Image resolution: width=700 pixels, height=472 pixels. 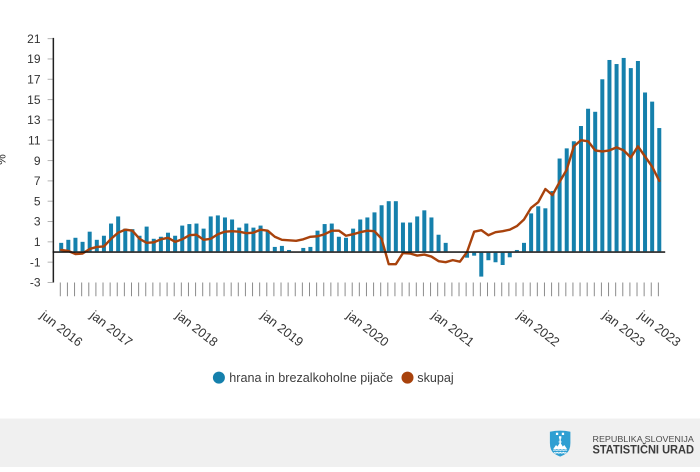 I want to click on svg-text: 3, so click(x=37, y=222).